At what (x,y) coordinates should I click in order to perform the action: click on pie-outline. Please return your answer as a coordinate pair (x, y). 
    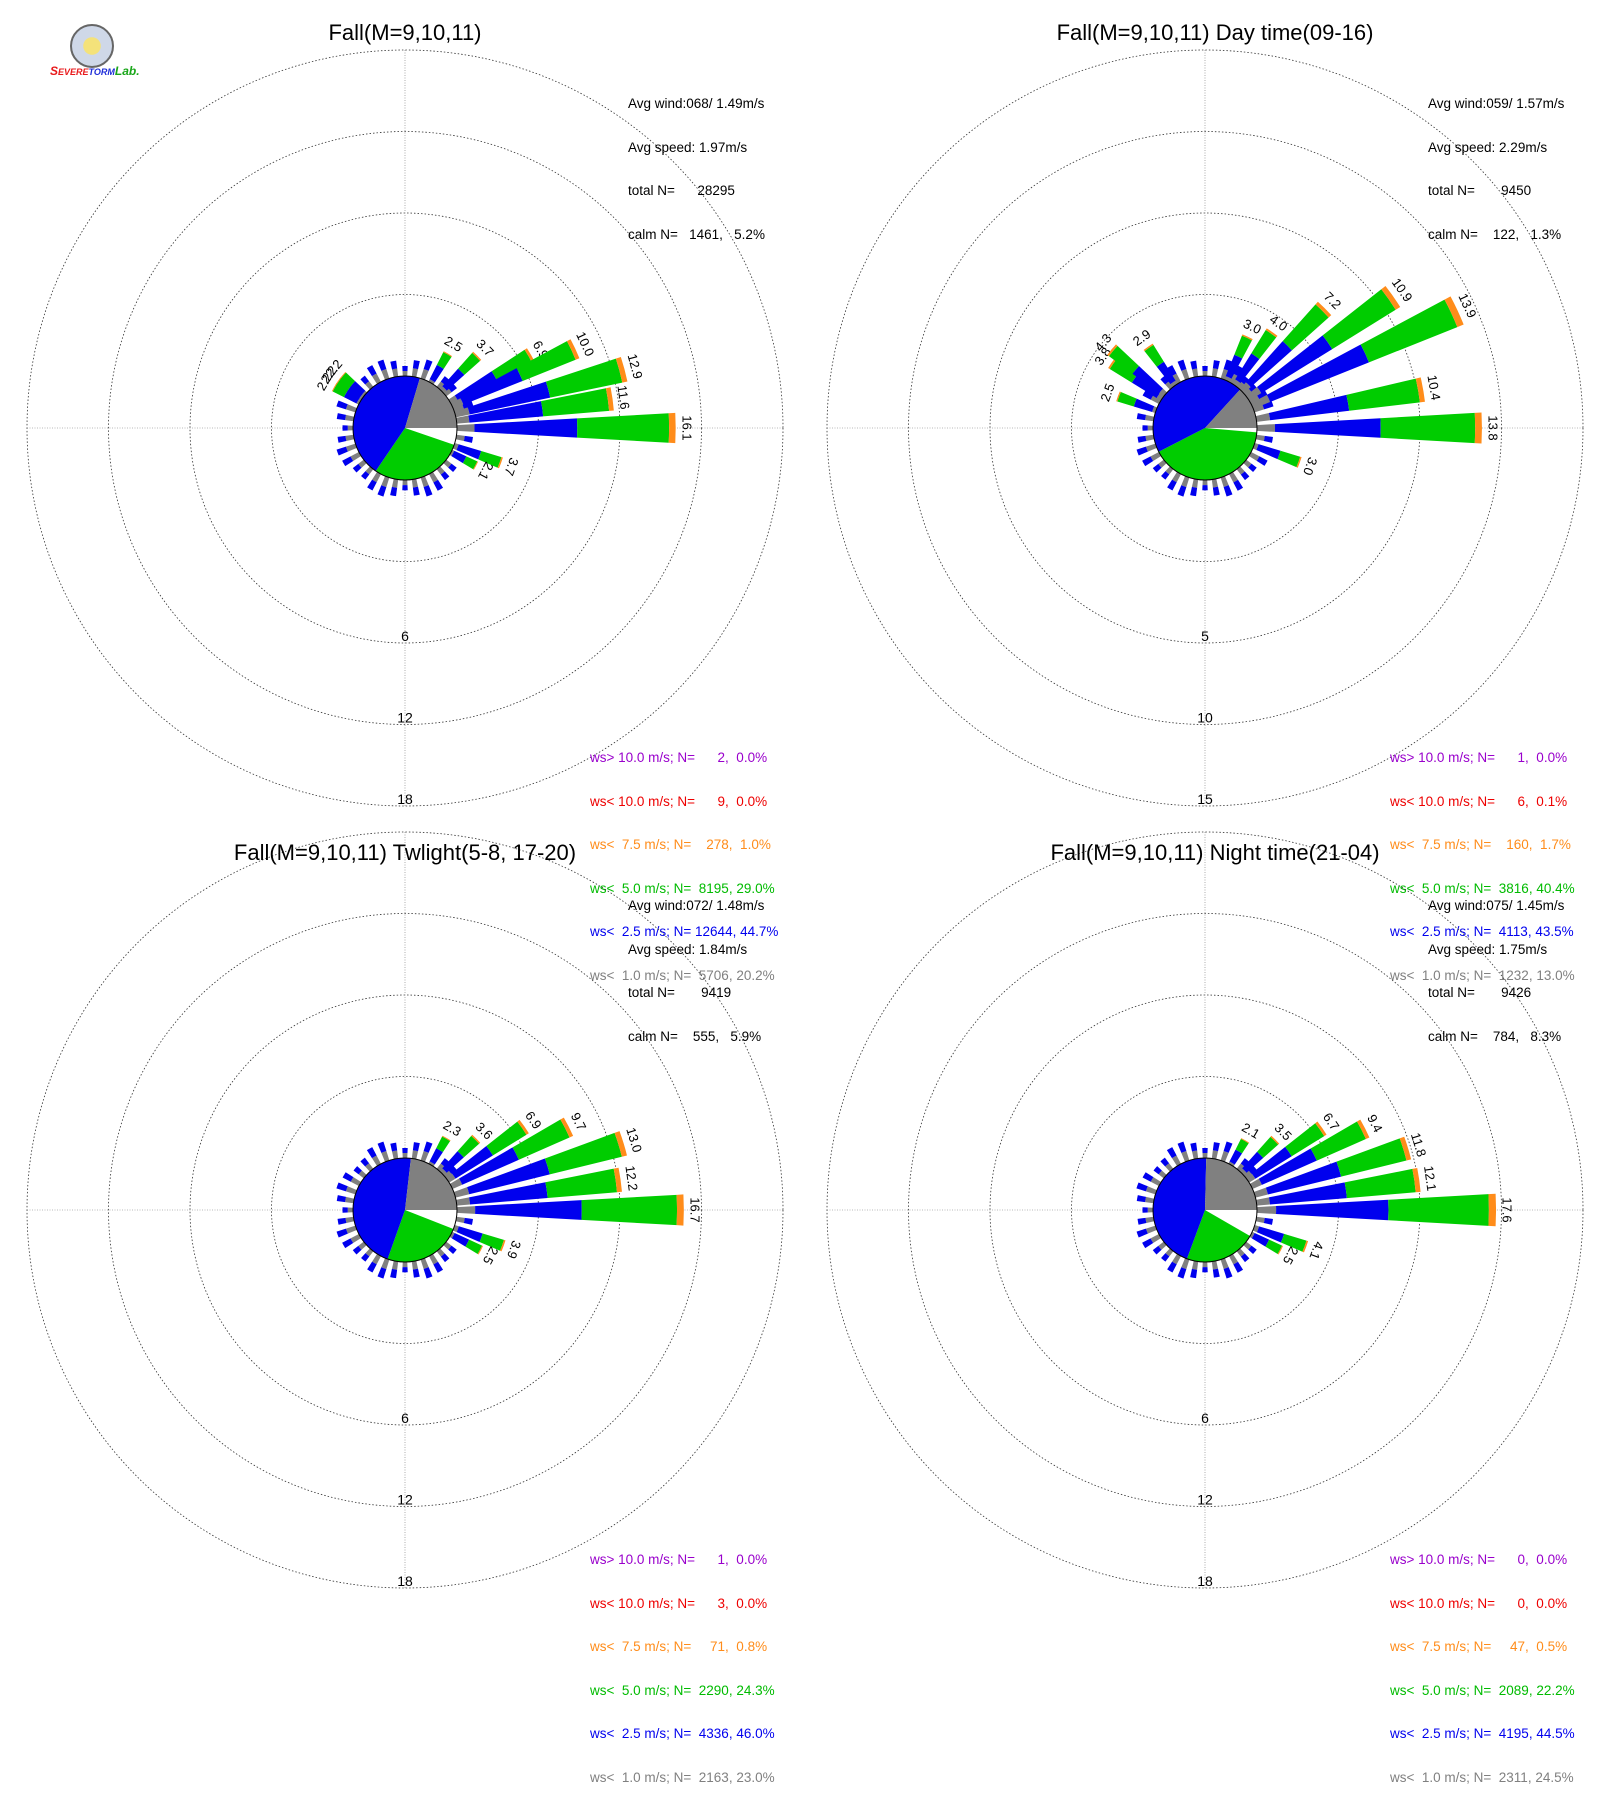
    Looking at the image, I should click on (1205, 1210).